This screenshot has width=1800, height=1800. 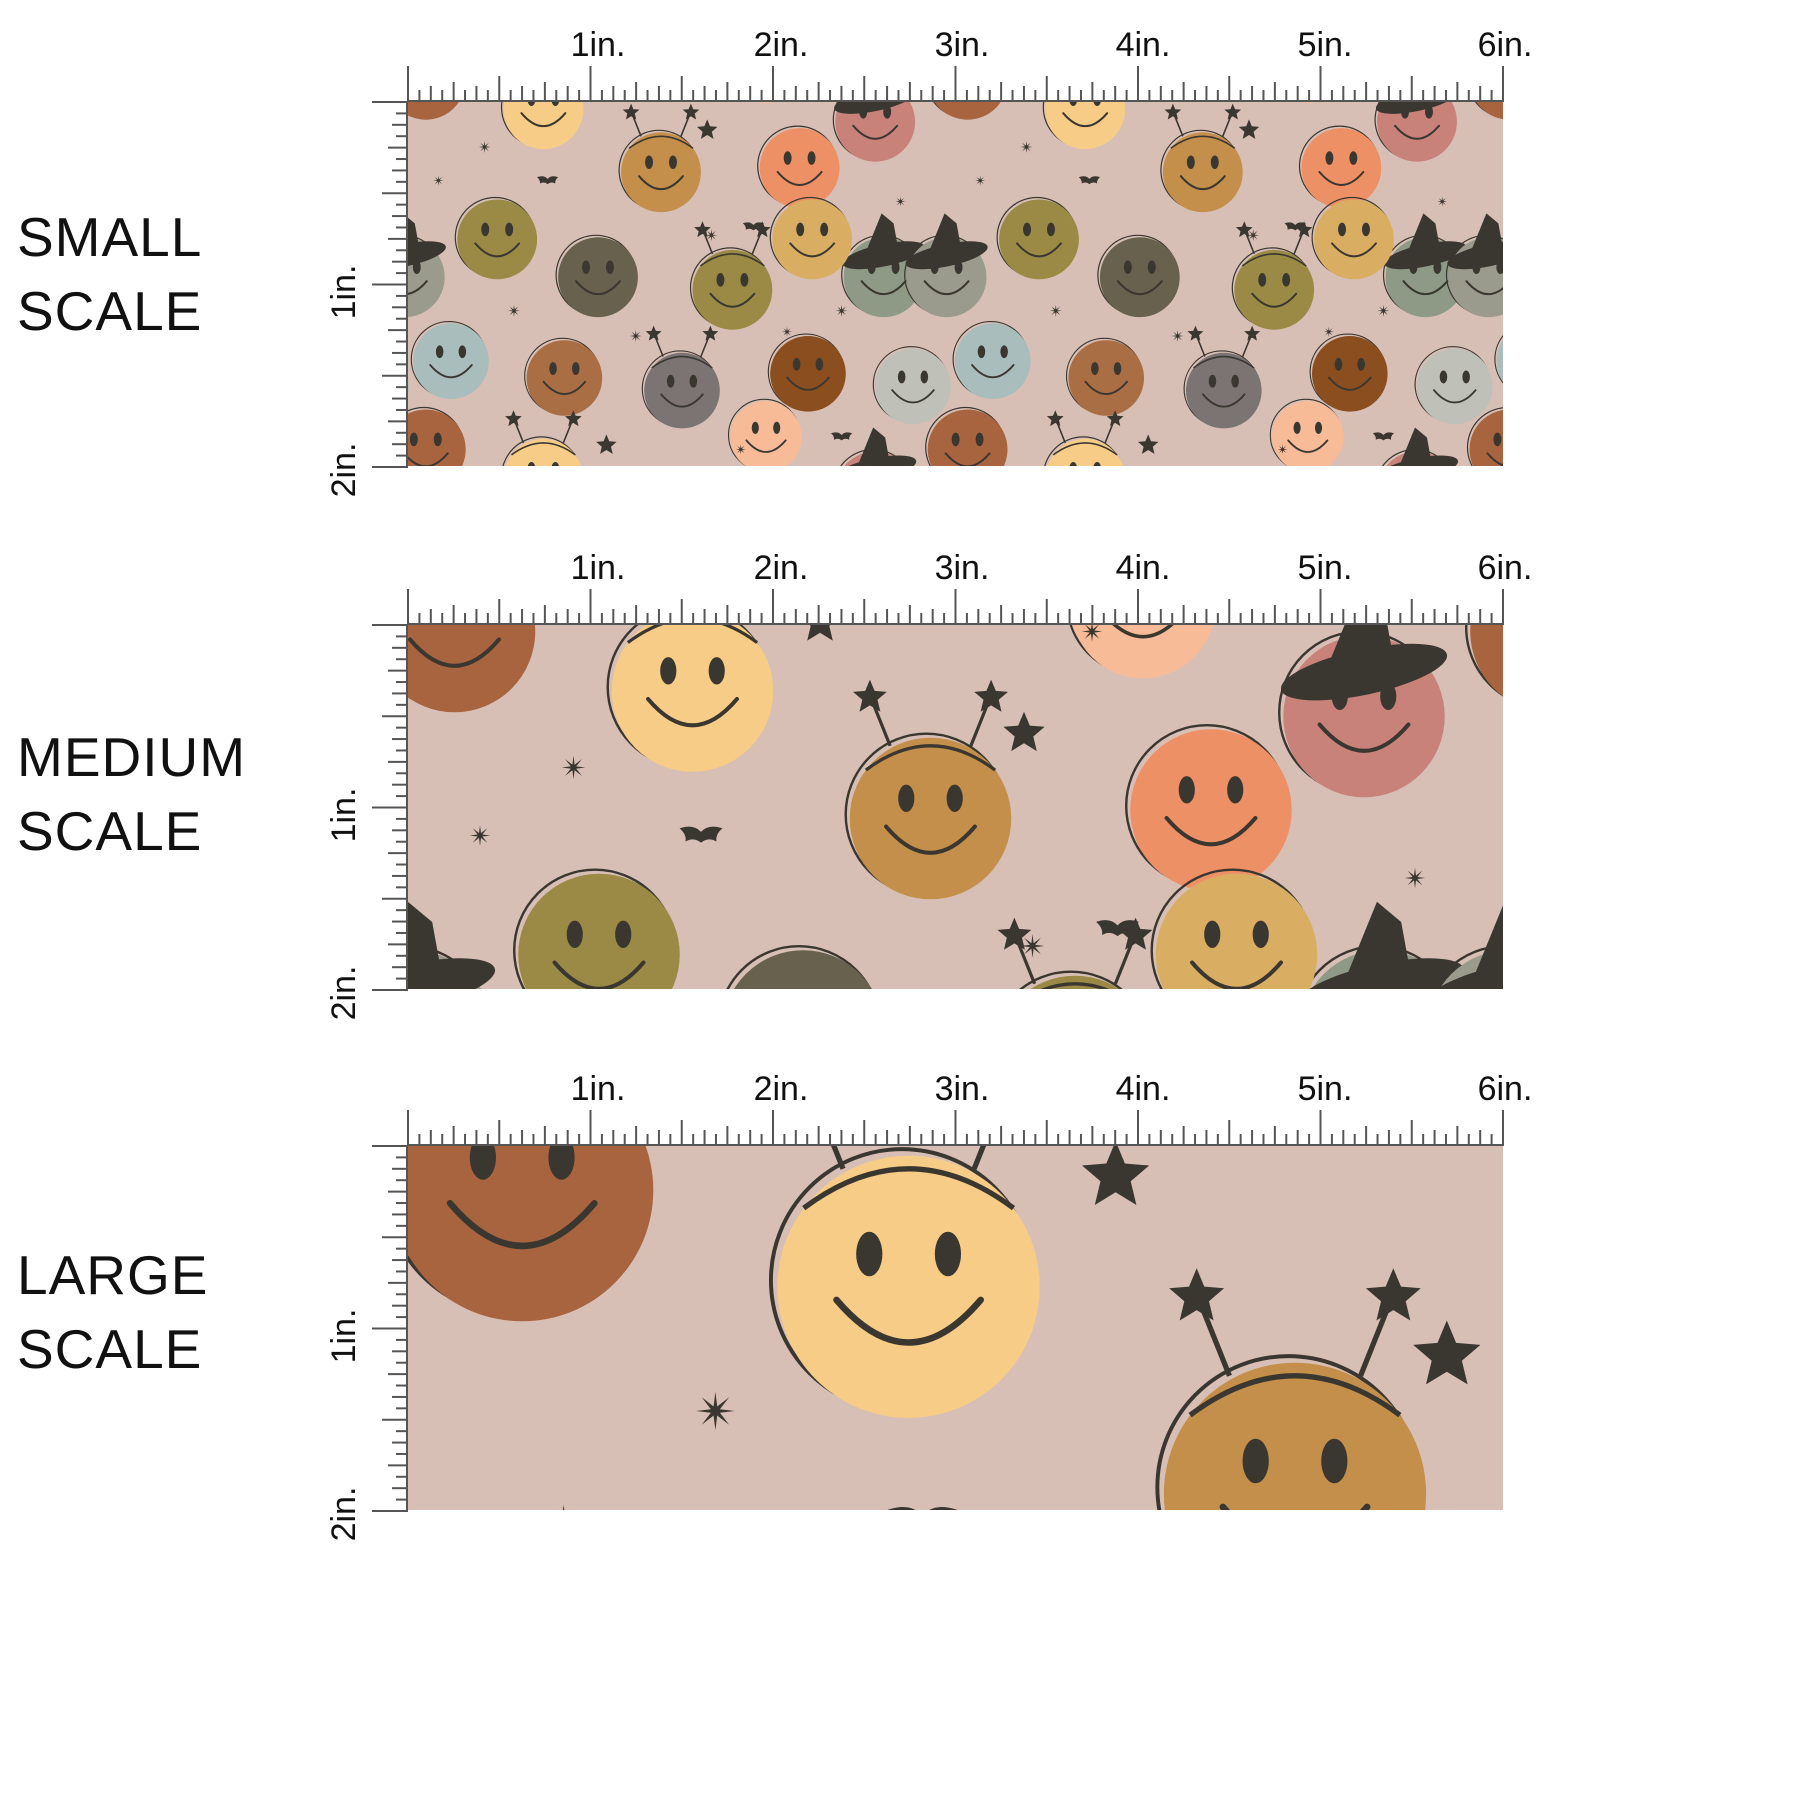 What do you see at coordinates (1274, 260) in the screenshot?
I see `headband-arc` at bounding box center [1274, 260].